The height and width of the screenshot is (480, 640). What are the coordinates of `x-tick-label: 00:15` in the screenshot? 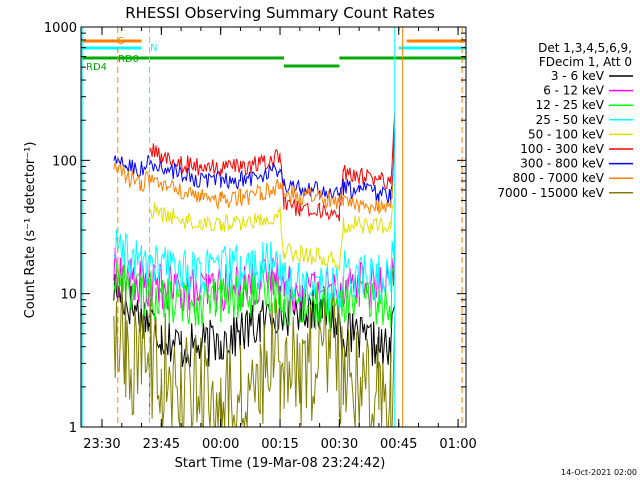 It's located at (279, 444).